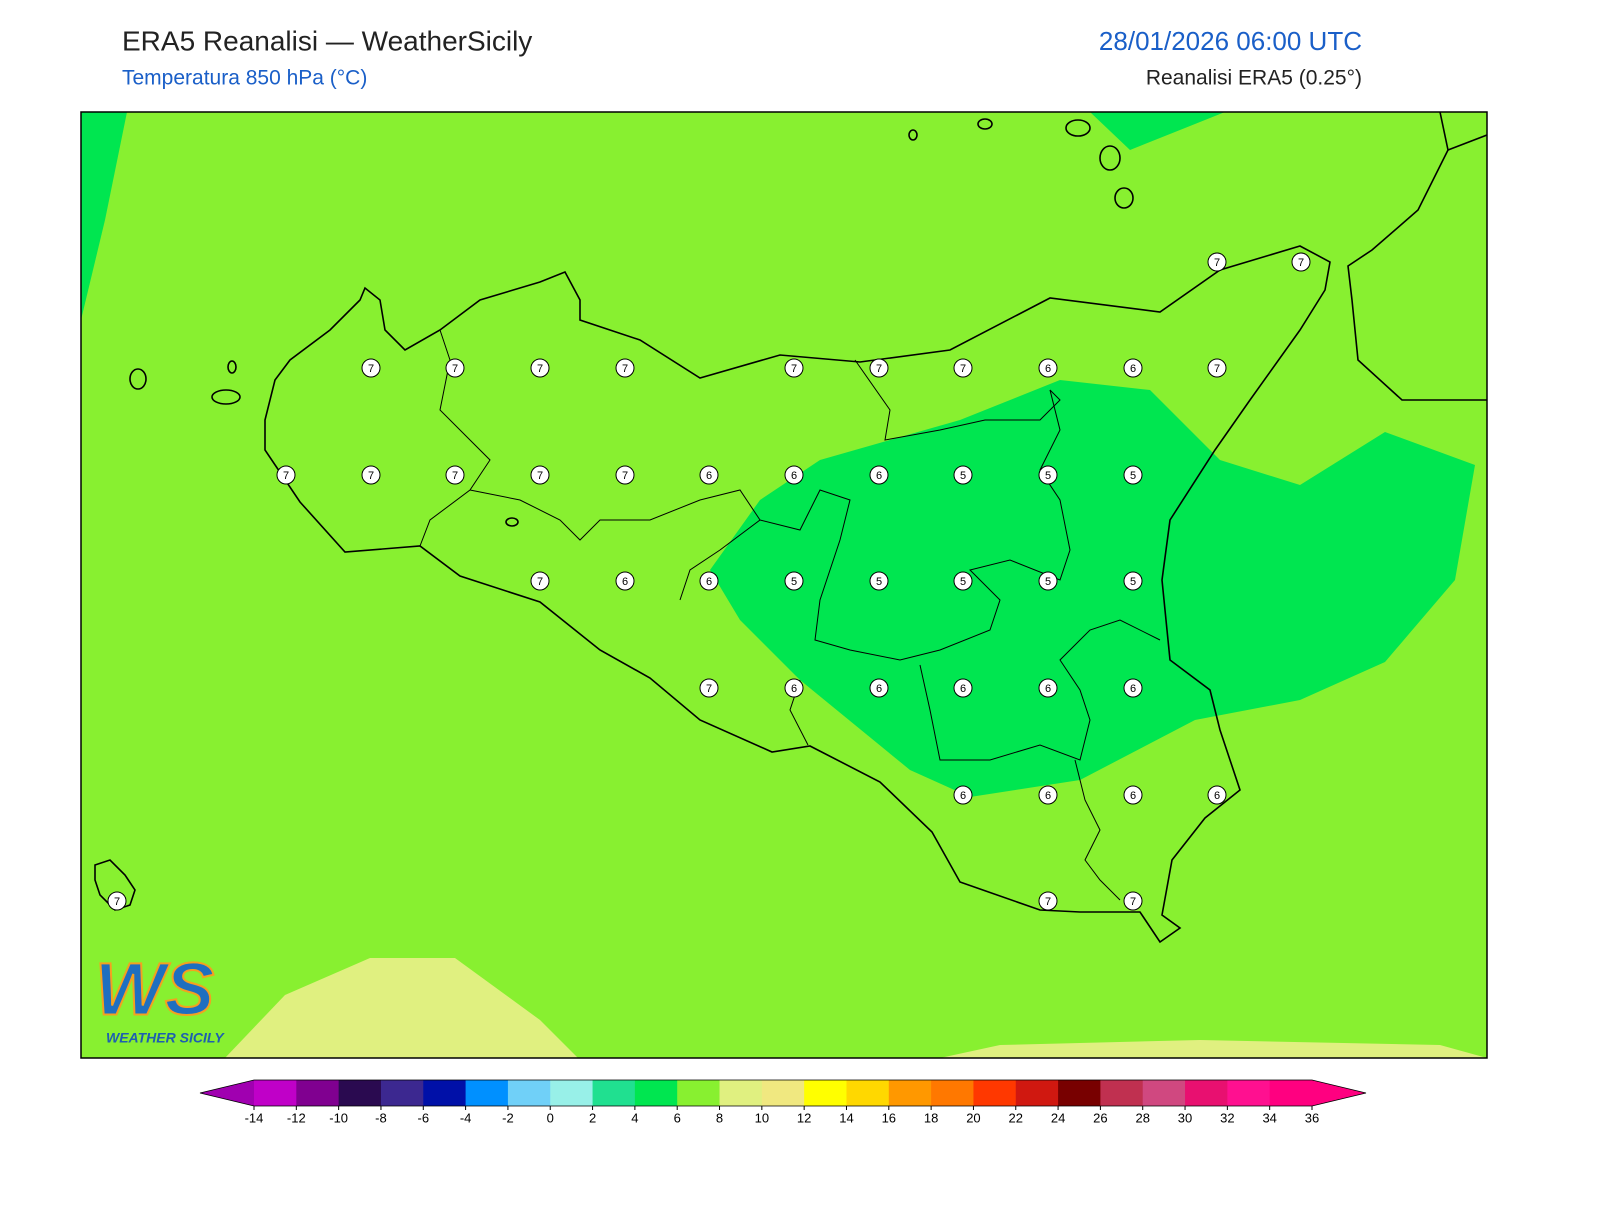 The height and width of the screenshot is (1205, 1600). What do you see at coordinates (1100, 1117) in the screenshot?
I see `colorbar-tick-label: 26` at bounding box center [1100, 1117].